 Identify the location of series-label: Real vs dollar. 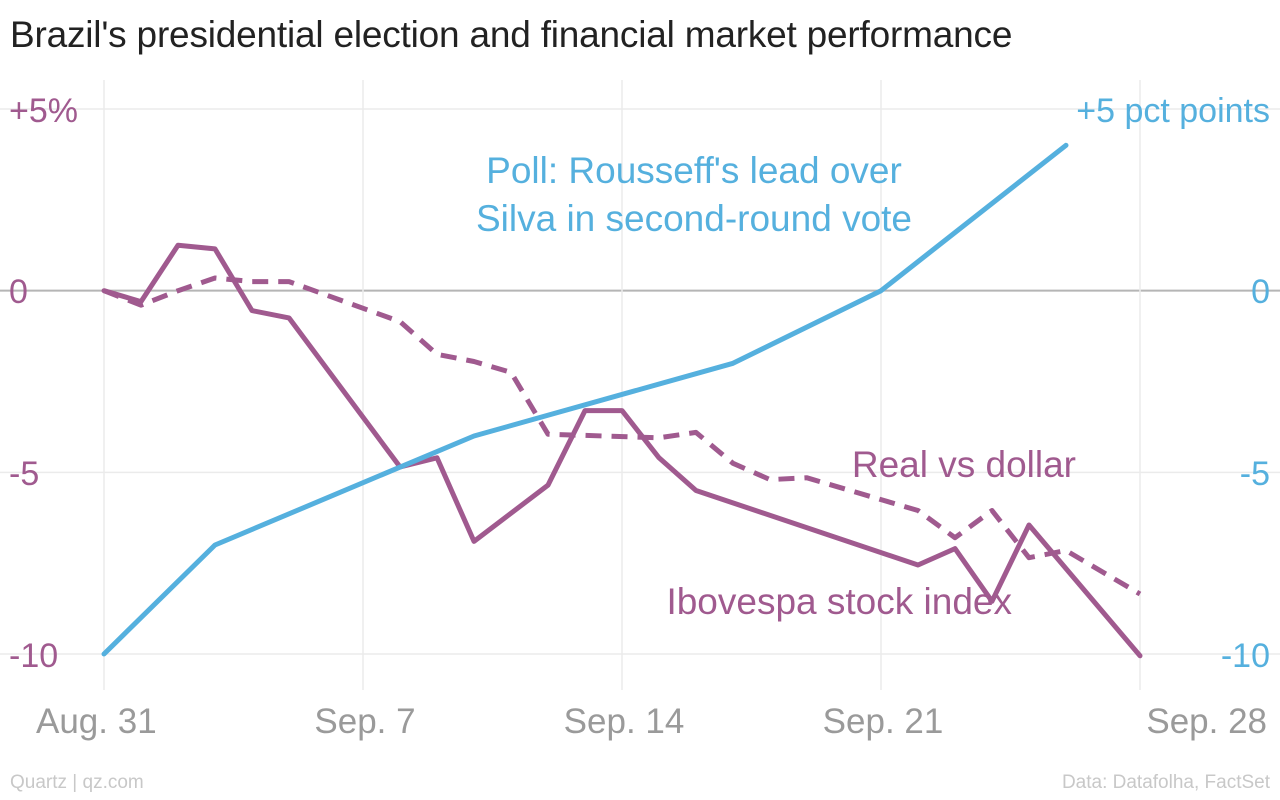
(964, 464).